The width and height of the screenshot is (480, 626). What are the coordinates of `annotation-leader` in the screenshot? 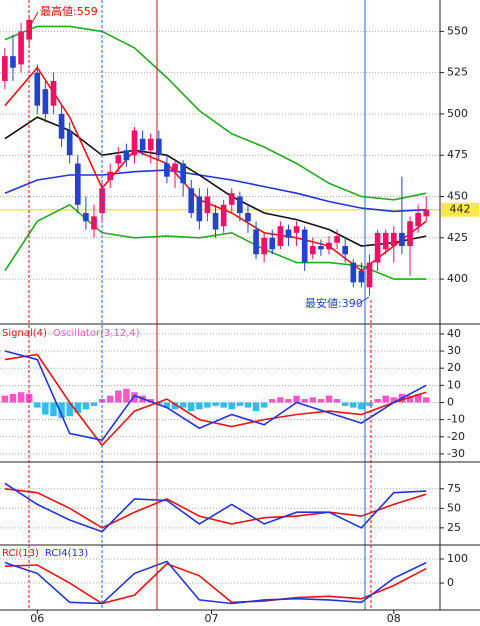 It's located at (33, 20).